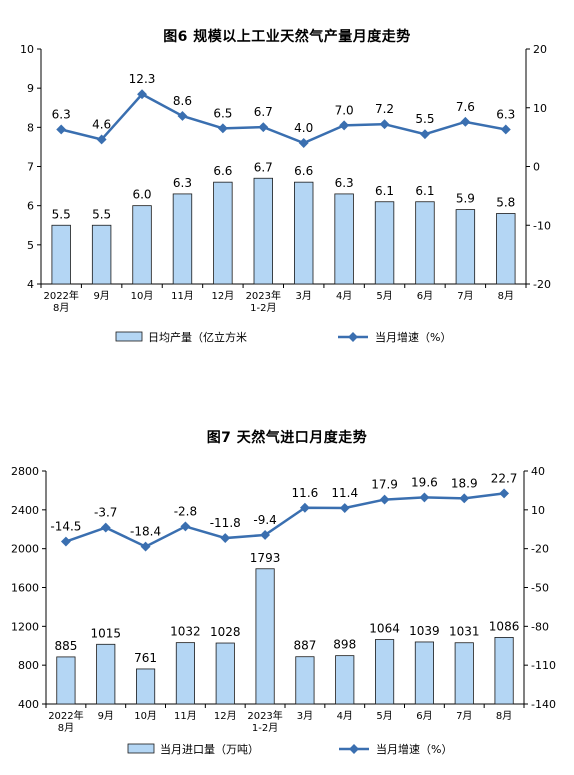  What do you see at coordinates (538, 510) in the screenshot?
I see `right-axis-tick-label: 10` at bounding box center [538, 510].